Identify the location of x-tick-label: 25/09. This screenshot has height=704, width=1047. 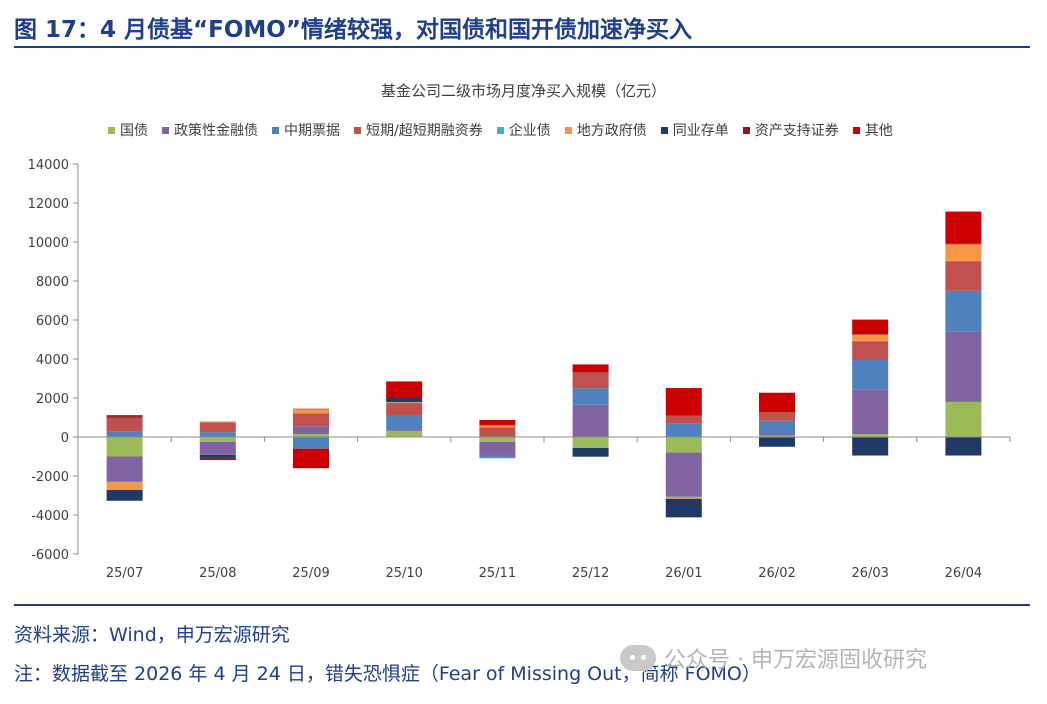
(310, 573).